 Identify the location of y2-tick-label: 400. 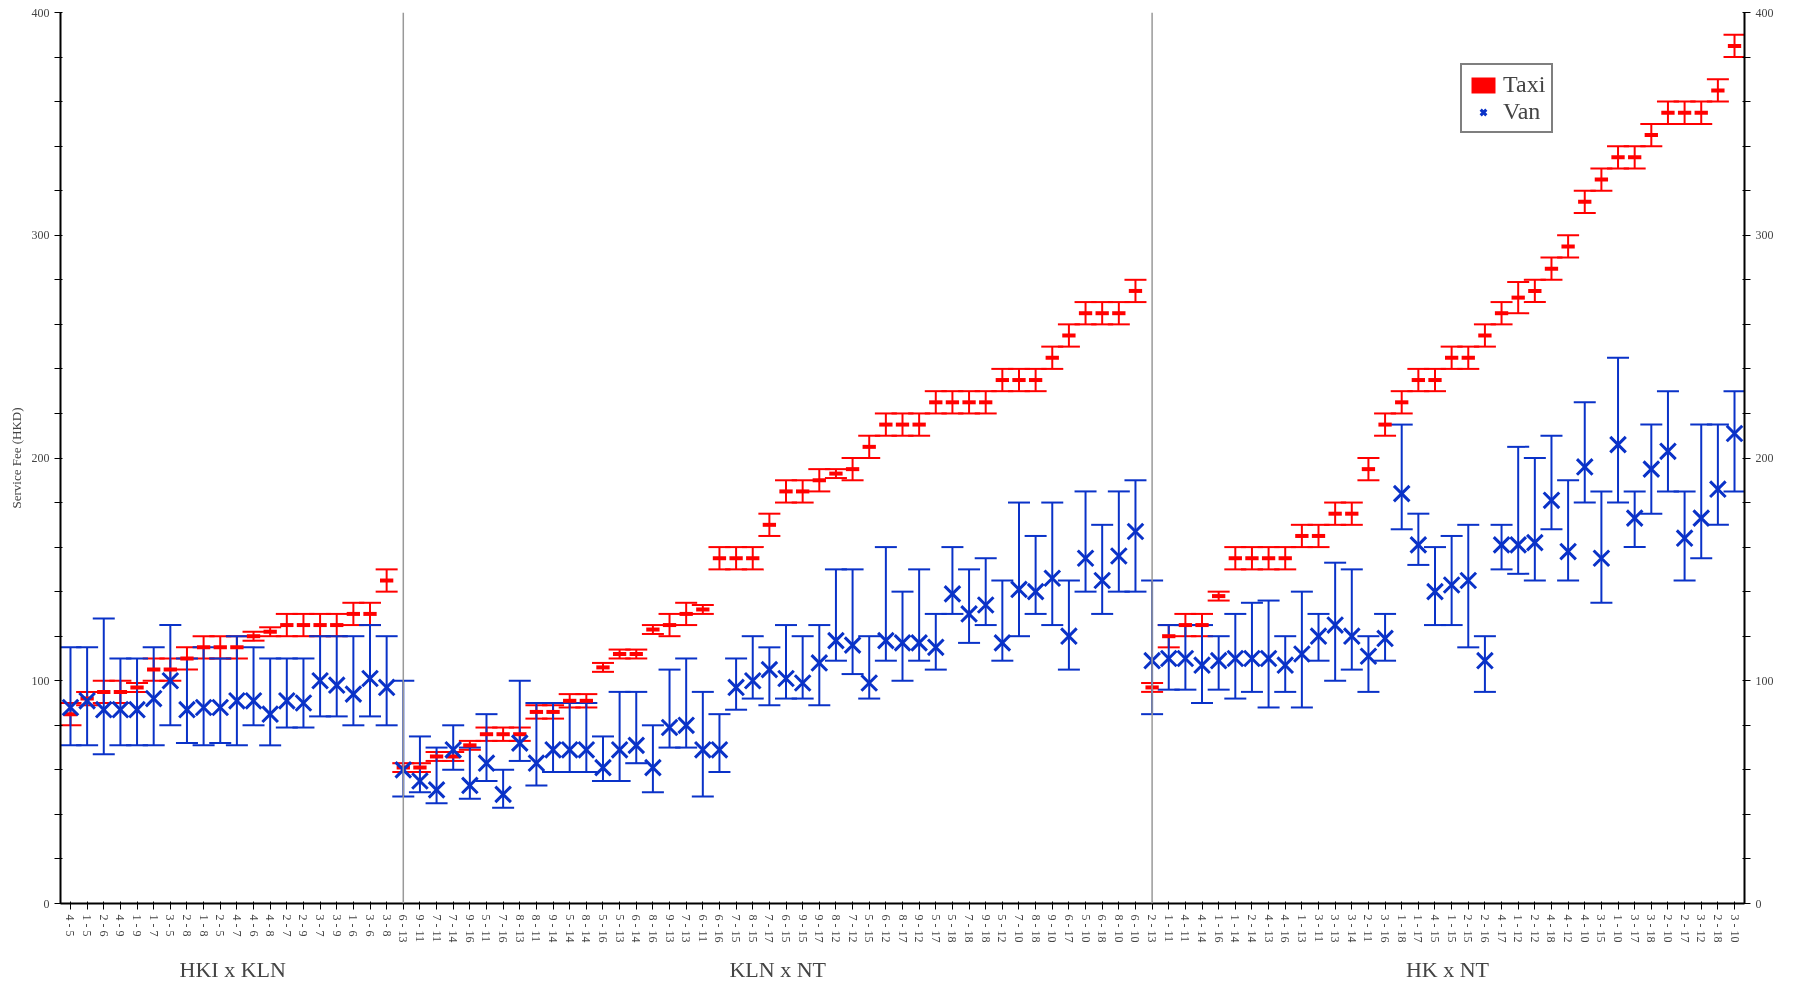
(1764, 12).